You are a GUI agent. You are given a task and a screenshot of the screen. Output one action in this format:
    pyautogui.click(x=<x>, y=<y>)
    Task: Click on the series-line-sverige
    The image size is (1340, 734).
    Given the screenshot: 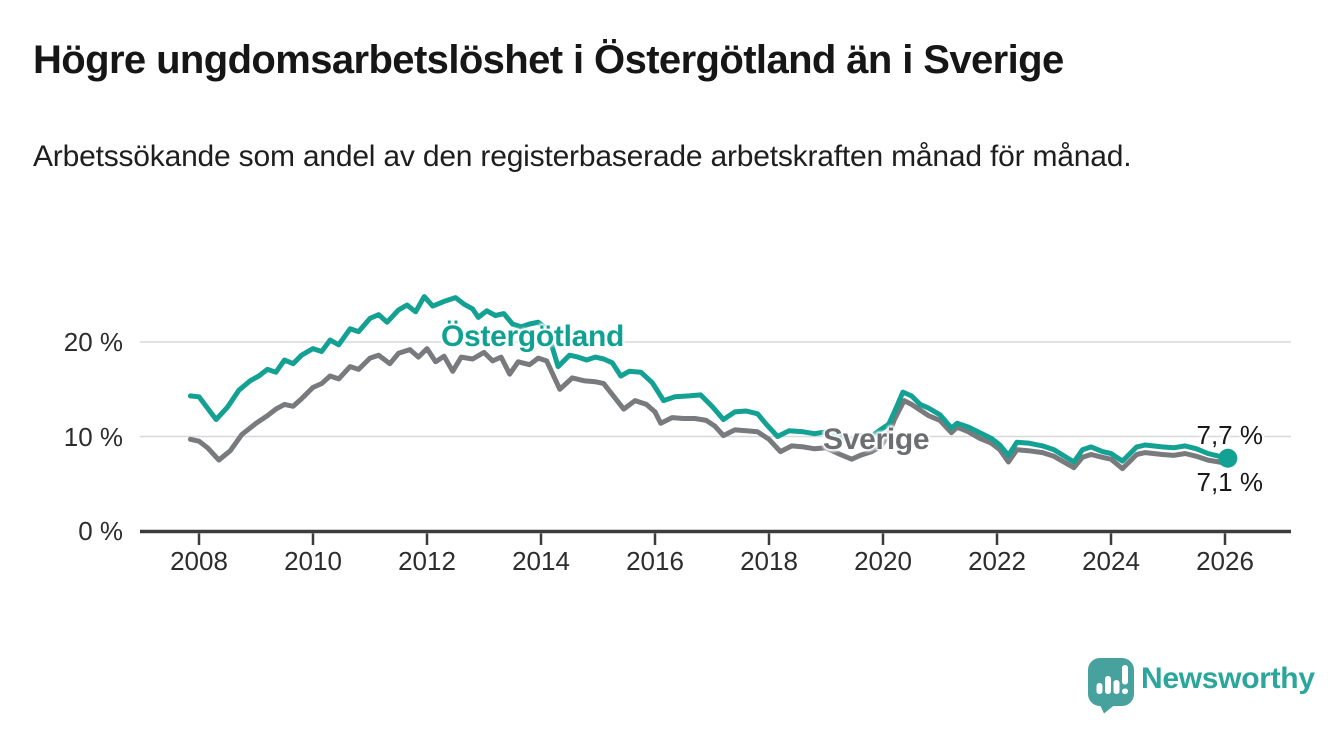 What is the action you would take?
    pyautogui.click(x=709, y=409)
    